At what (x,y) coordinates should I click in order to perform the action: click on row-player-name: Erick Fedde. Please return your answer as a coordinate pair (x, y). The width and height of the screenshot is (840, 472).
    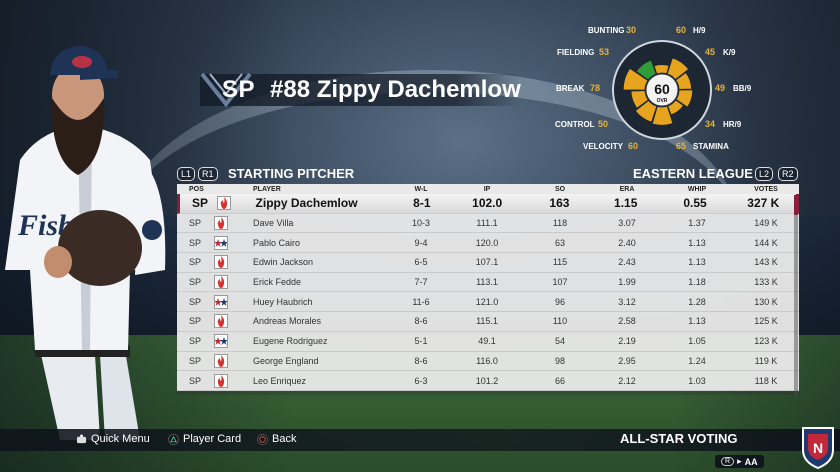
    Looking at the image, I should click on (277, 282).